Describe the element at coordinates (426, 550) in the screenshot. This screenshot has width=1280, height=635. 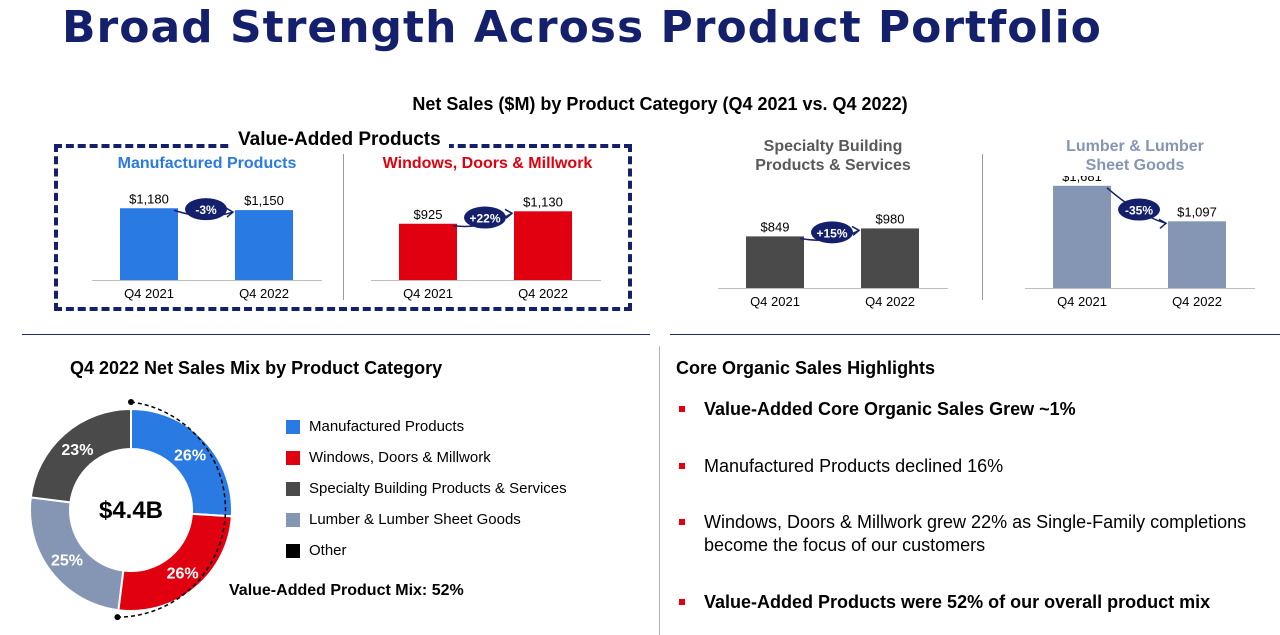
I see `legend-item: Other` at that location.